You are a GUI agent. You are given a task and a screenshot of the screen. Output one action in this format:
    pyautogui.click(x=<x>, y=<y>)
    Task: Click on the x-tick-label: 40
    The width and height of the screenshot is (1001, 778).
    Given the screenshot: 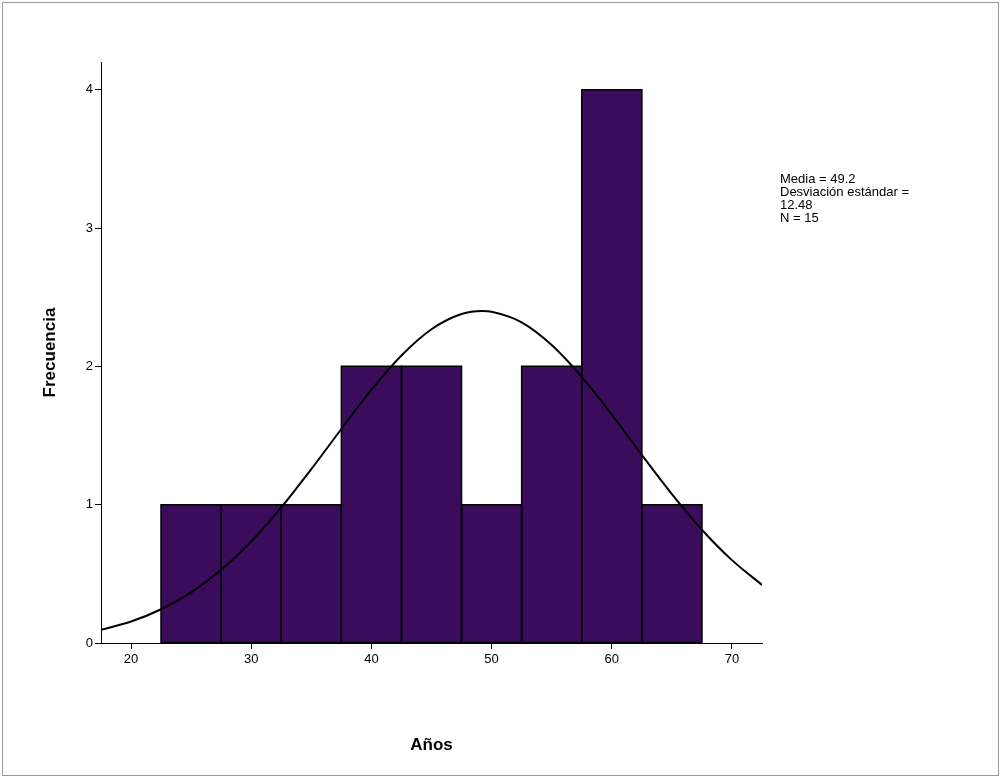 What is the action you would take?
    pyautogui.click(x=371, y=659)
    